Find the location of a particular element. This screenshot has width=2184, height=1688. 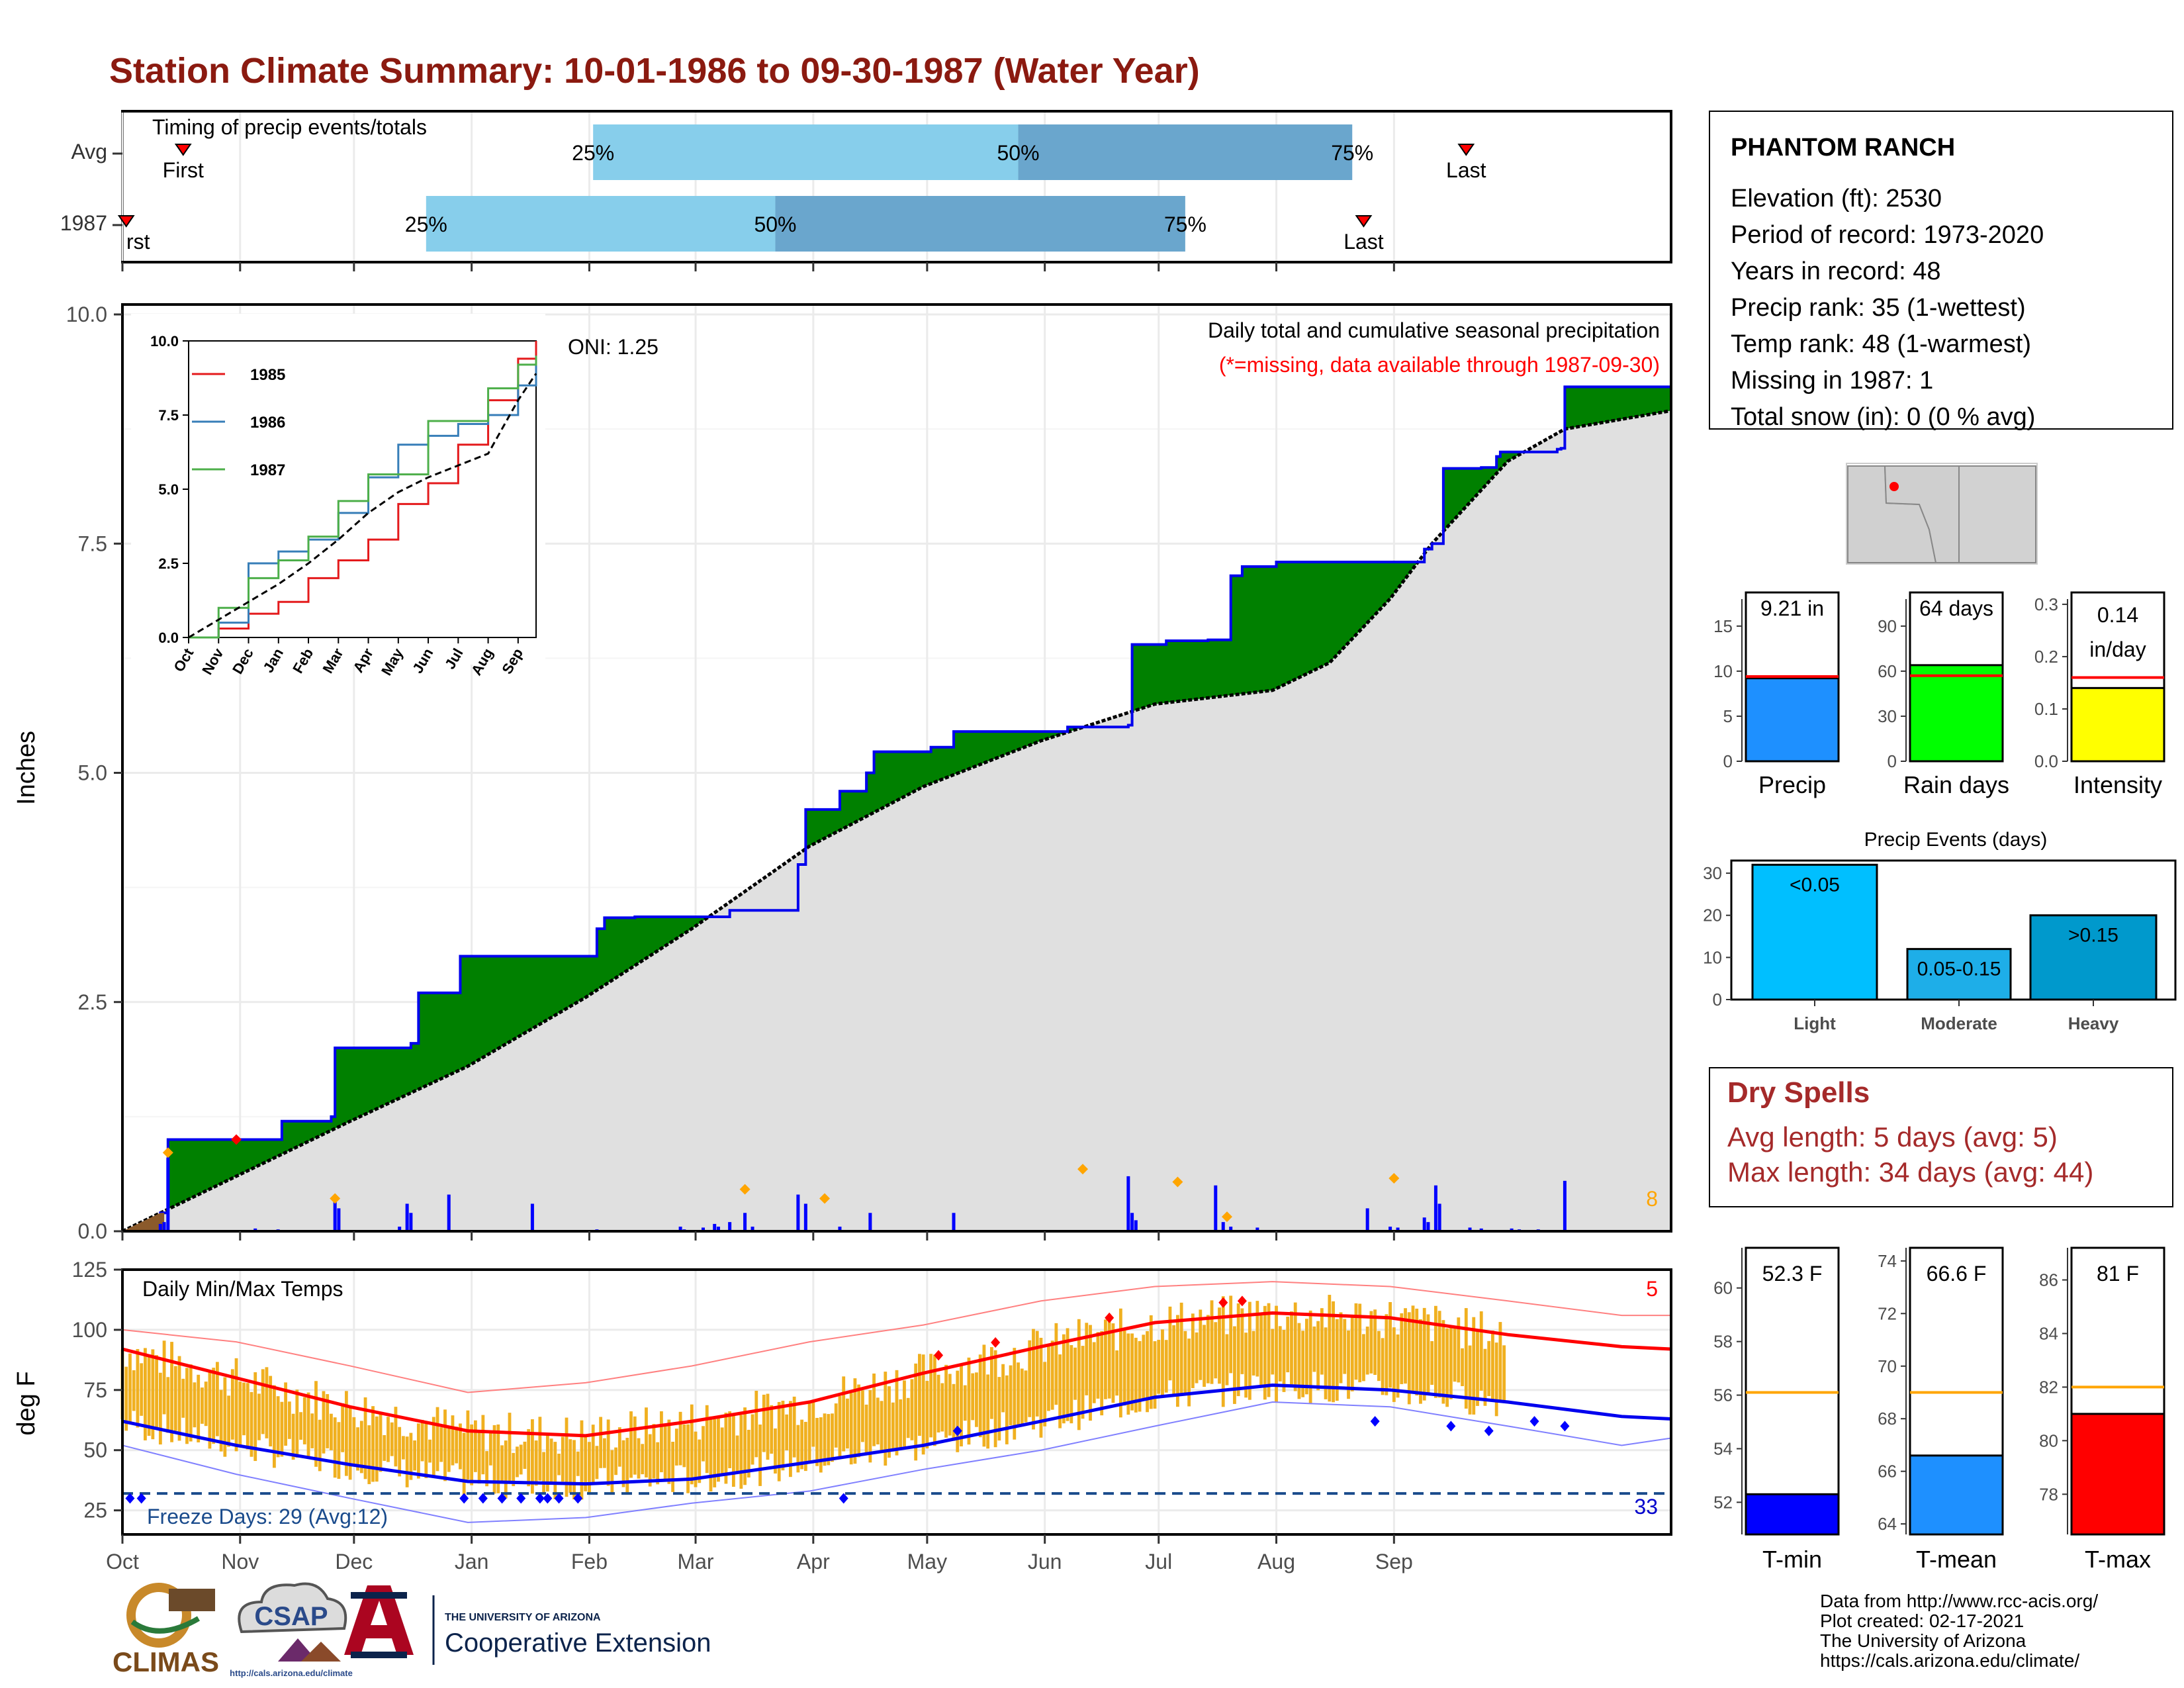

csap-logo-text: CSAP is located at coordinates (291, 1616).